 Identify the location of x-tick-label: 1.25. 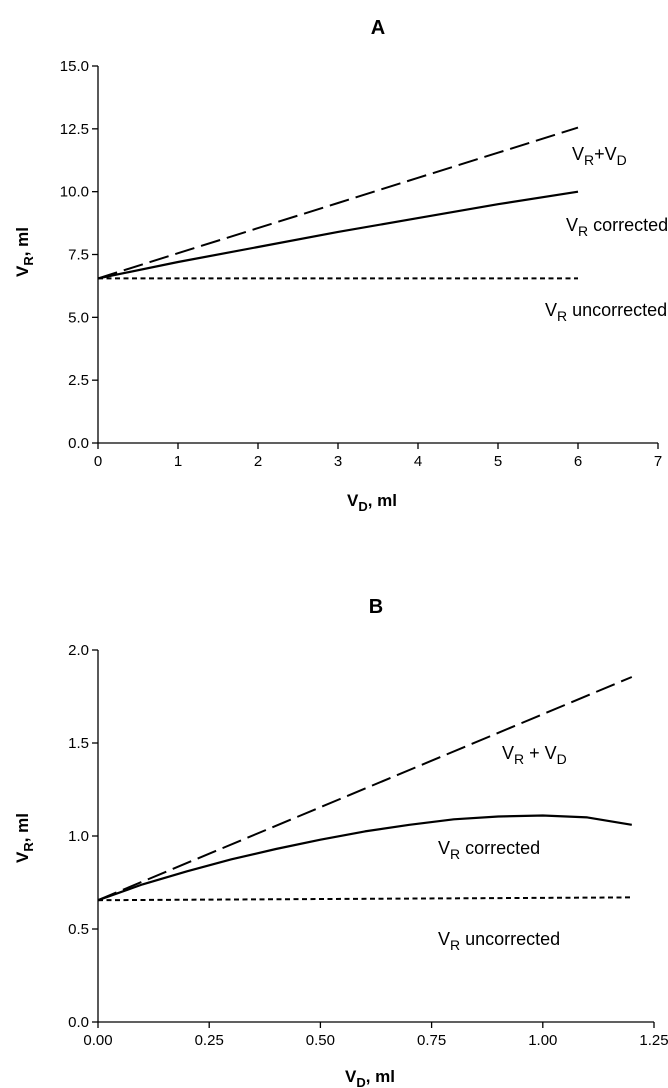
(653, 1040).